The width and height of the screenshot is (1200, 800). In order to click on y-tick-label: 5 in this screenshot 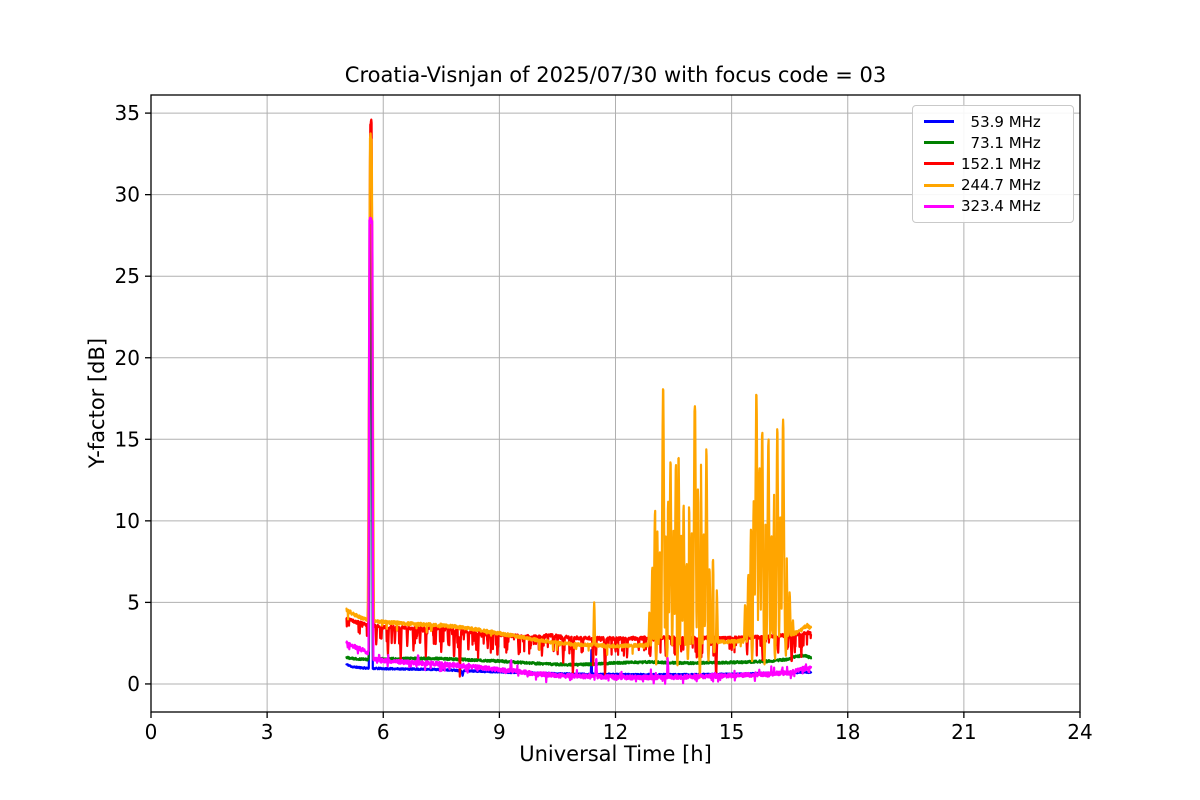, I will do `click(133, 602)`.